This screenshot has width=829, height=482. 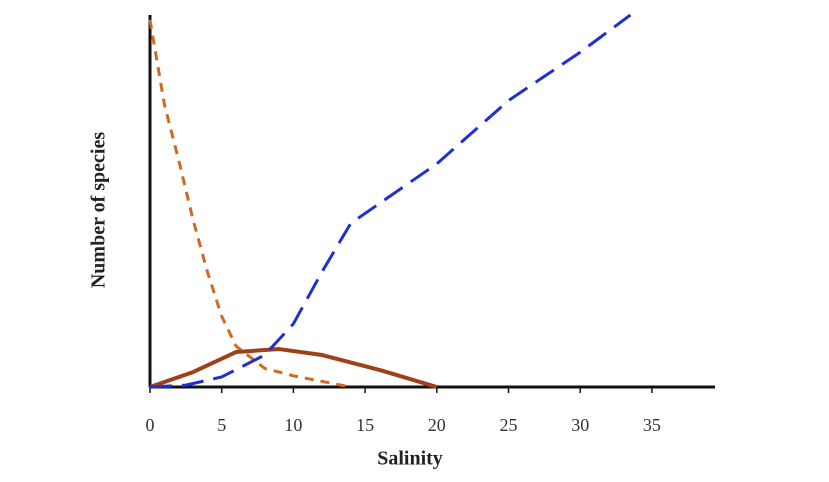 What do you see at coordinates (221, 425) in the screenshot?
I see `x-tick-label: 5` at bounding box center [221, 425].